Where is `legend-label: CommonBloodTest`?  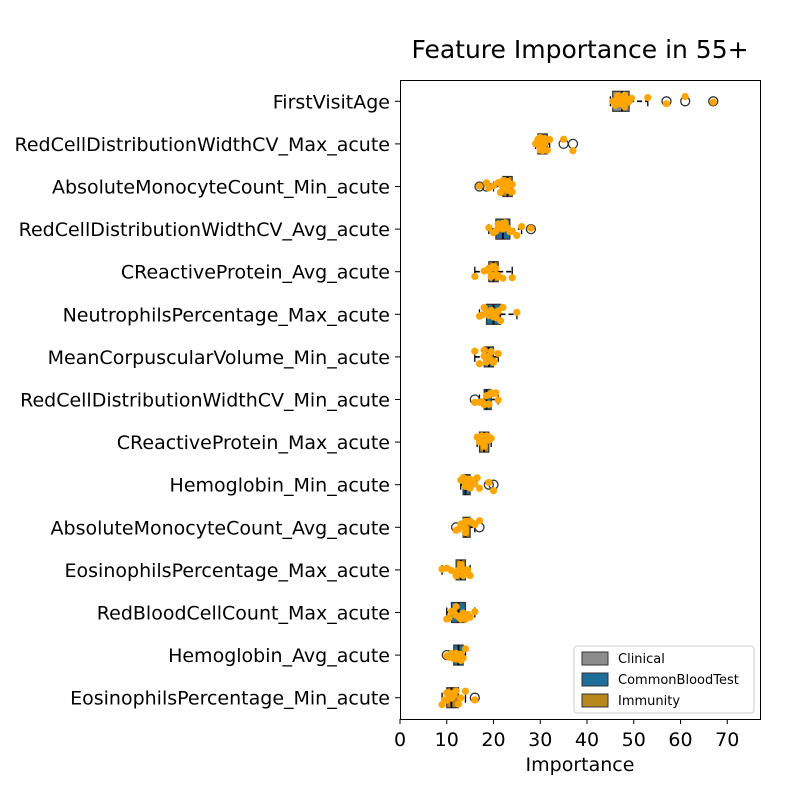 legend-label: CommonBloodTest is located at coordinates (678, 680).